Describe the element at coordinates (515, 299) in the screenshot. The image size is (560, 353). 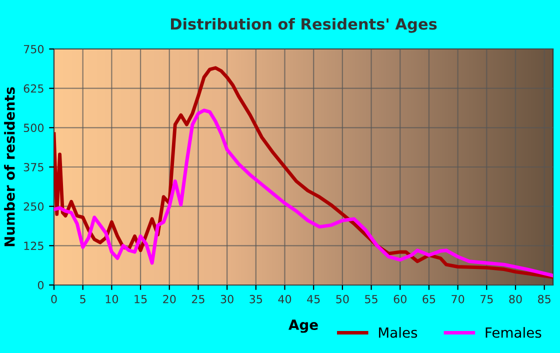
I see `x-tick-label: 80` at that location.